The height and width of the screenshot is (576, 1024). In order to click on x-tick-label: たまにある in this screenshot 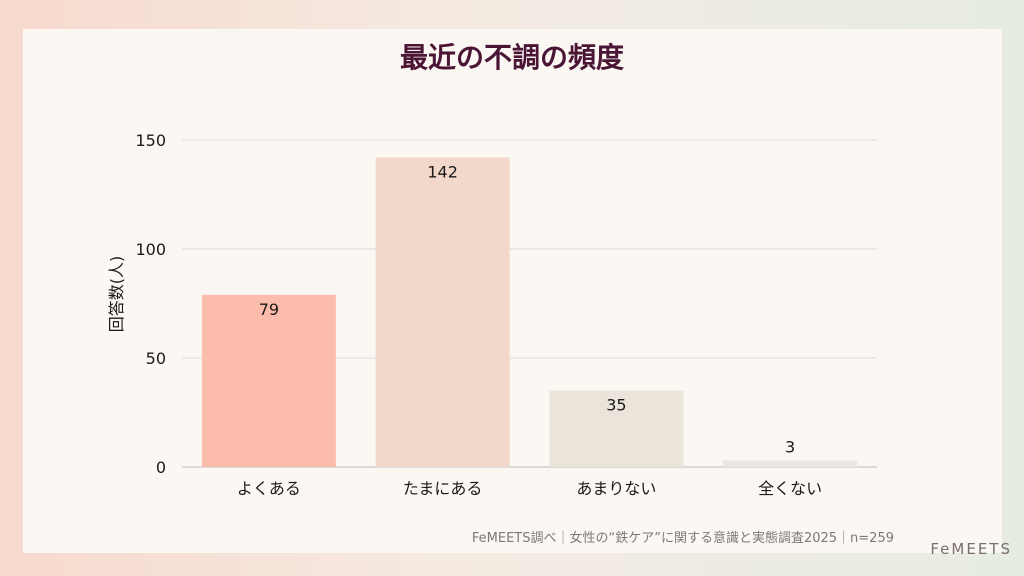, I will do `click(443, 488)`.